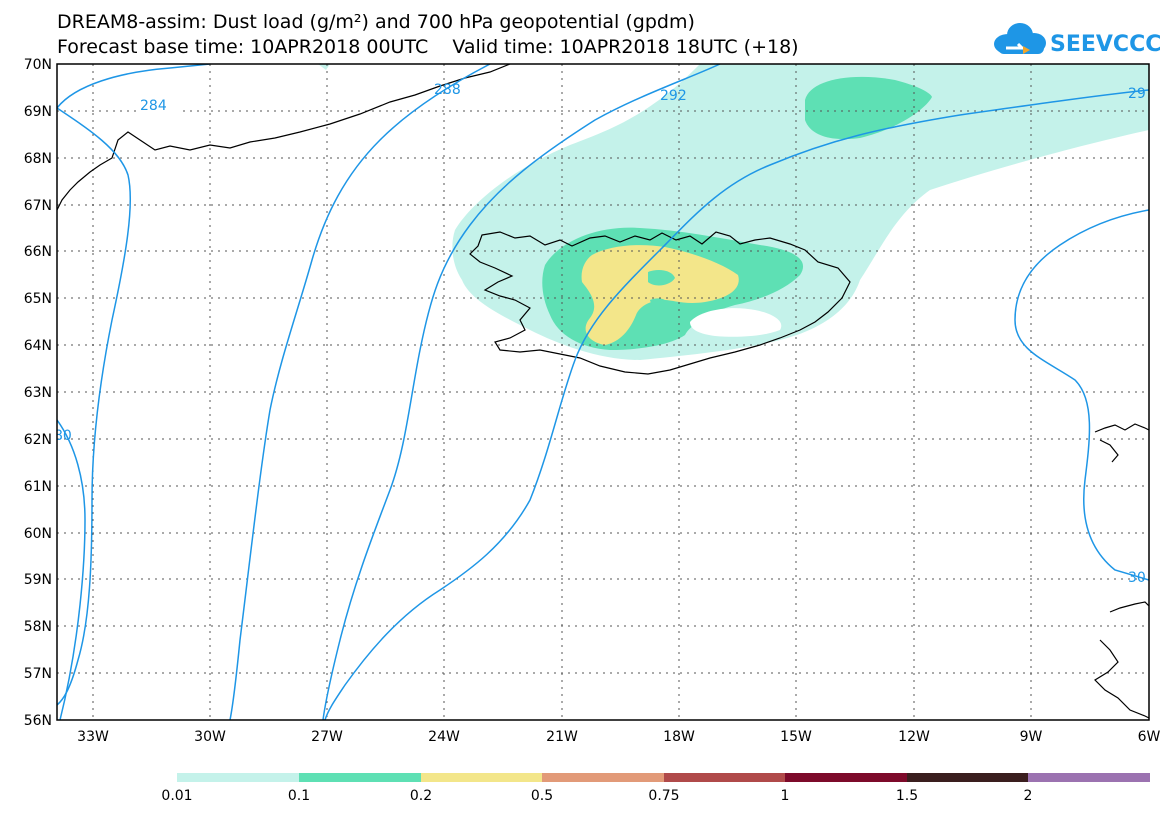 The width and height of the screenshot is (1175, 815). Describe the element at coordinates (660, 295) in the screenshot. I see `dust-0.2-region` at that location.